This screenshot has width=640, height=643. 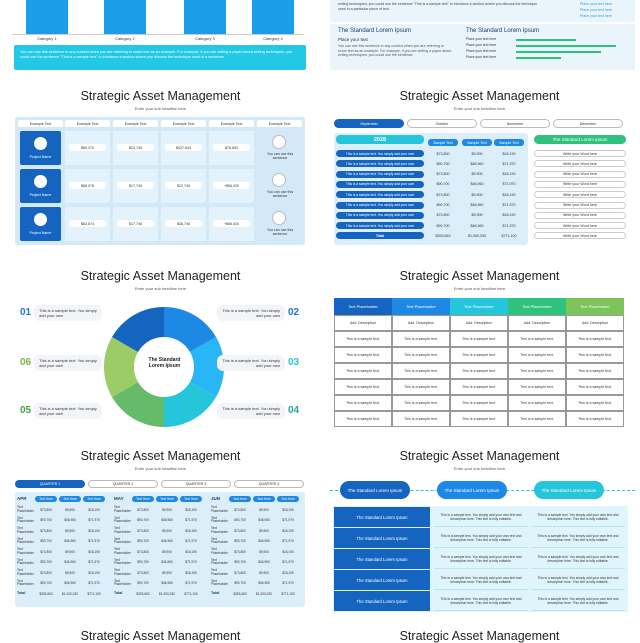 What do you see at coordinates (160, 549) in the screenshot?
I see `quarter-panel` at bounding box center [160, 549].